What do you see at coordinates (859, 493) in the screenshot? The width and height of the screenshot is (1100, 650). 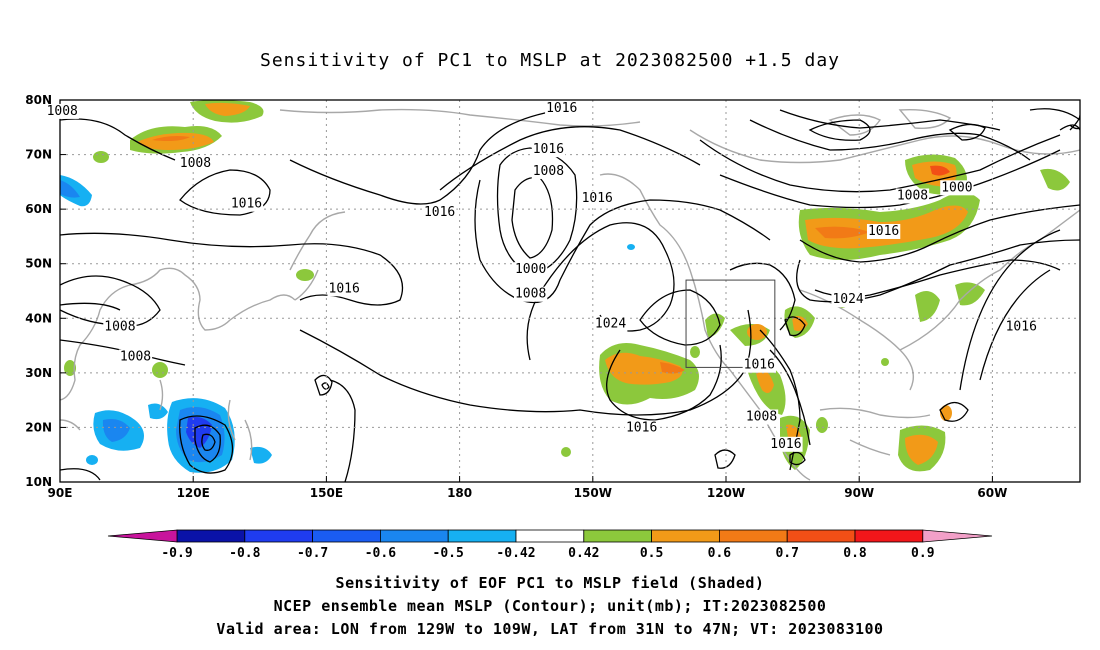 I see `lon-tick-label: 90W` at bounding box center [859, 493].